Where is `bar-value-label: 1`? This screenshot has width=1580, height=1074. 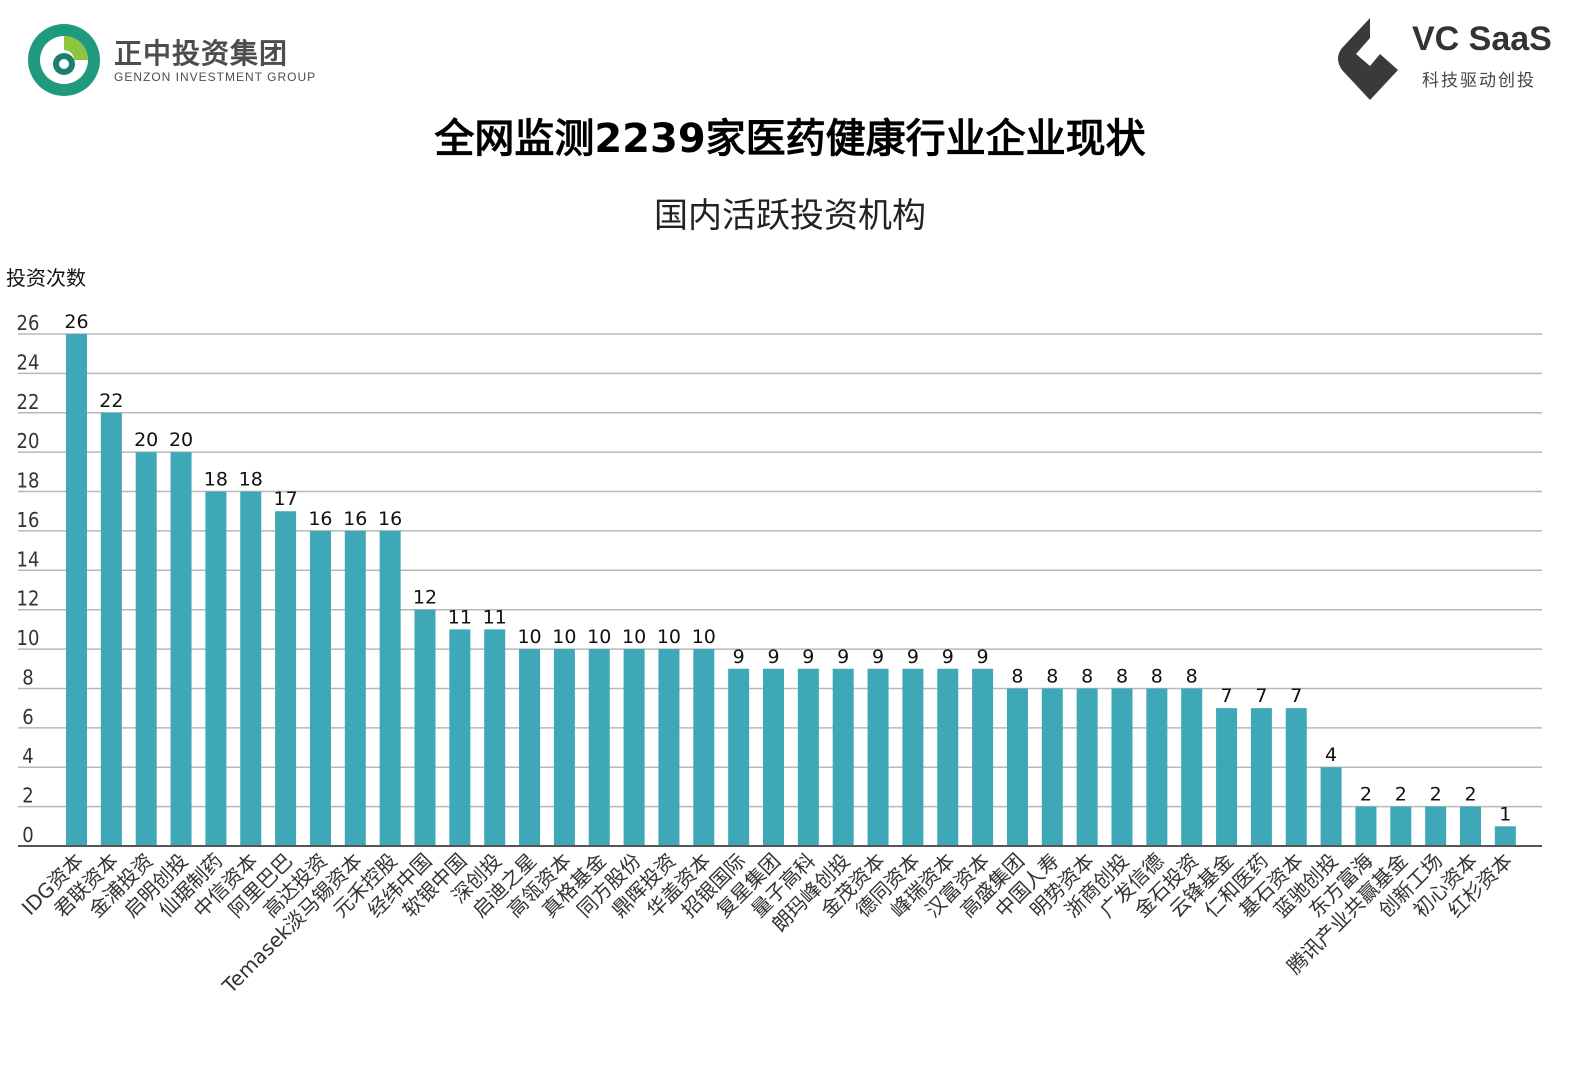 bar-value-label: 1 is located at coordinates (1505, 814).